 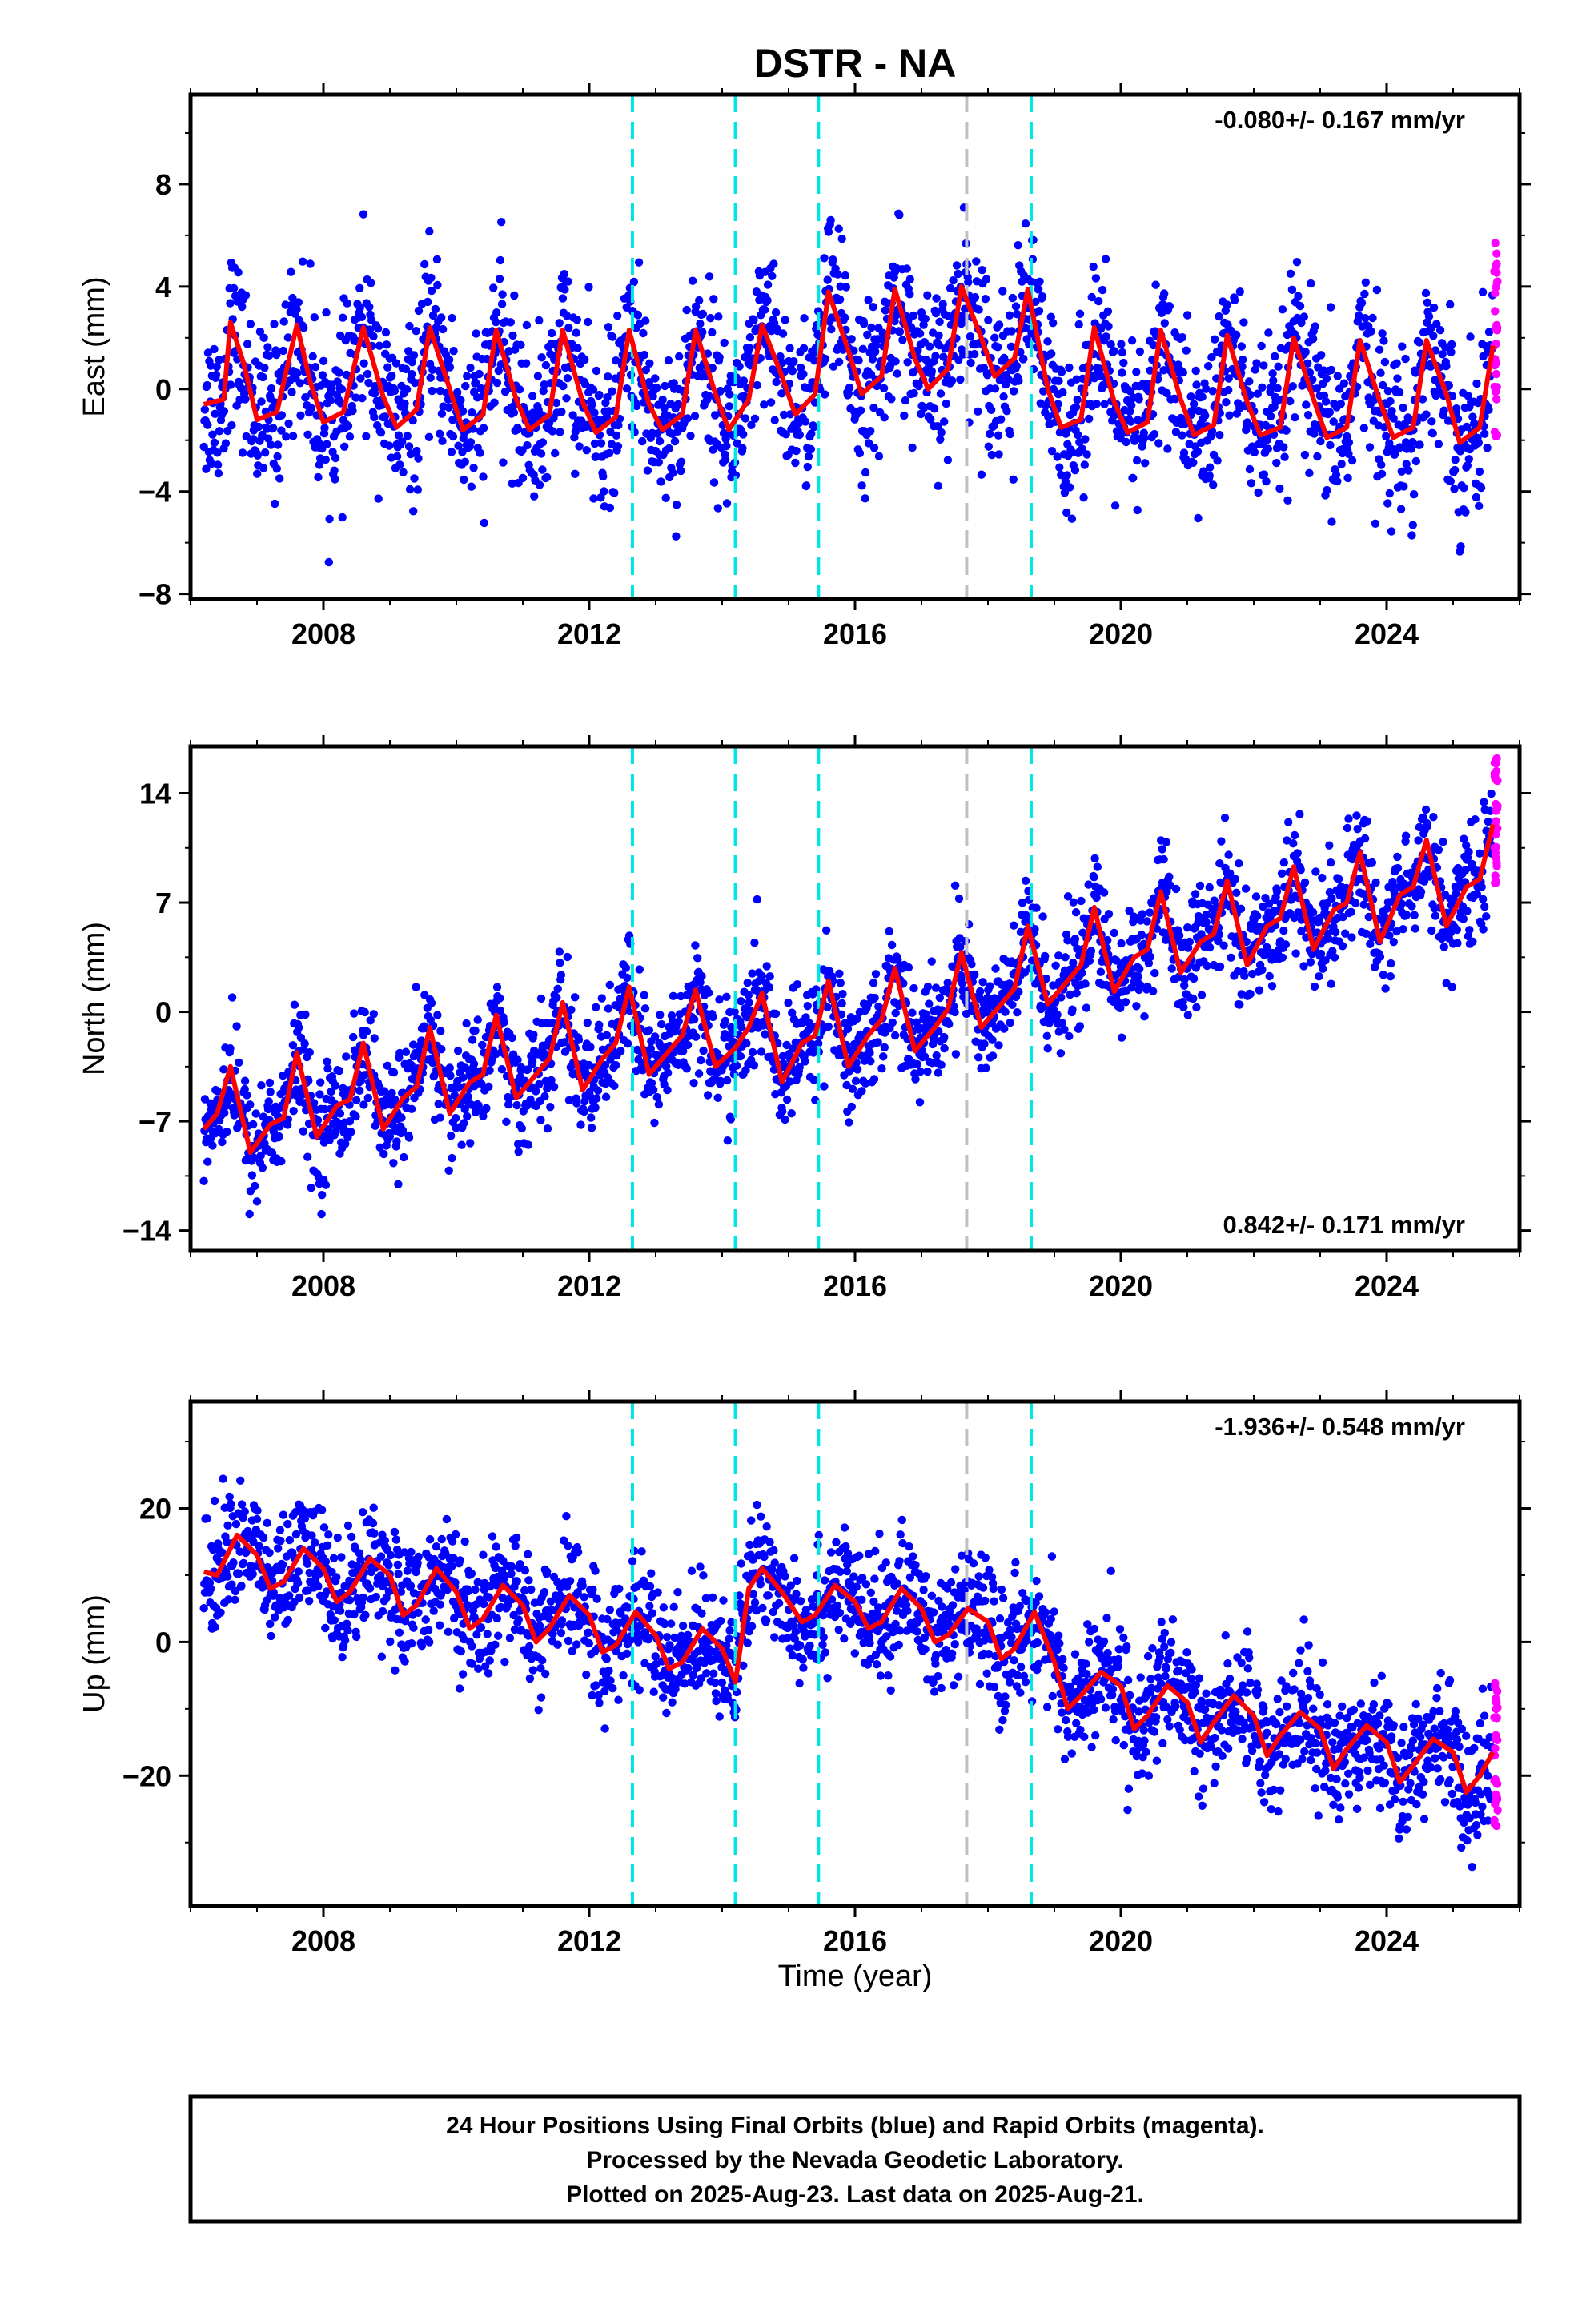 I want to click on x-tick-label: 2024, so click(x=1387, y=633).